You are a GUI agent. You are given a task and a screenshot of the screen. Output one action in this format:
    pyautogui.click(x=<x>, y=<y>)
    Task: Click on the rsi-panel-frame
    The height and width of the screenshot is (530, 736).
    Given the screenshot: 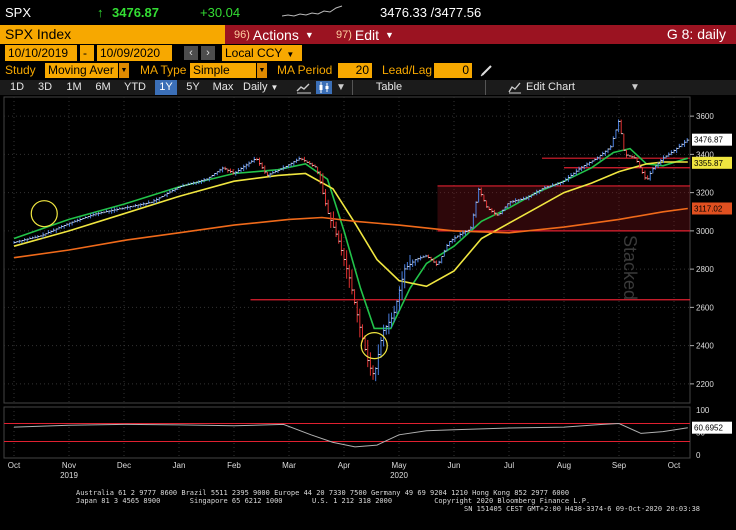 What is the action you would take?
    pyautogui.click(x=347, y=432)
    